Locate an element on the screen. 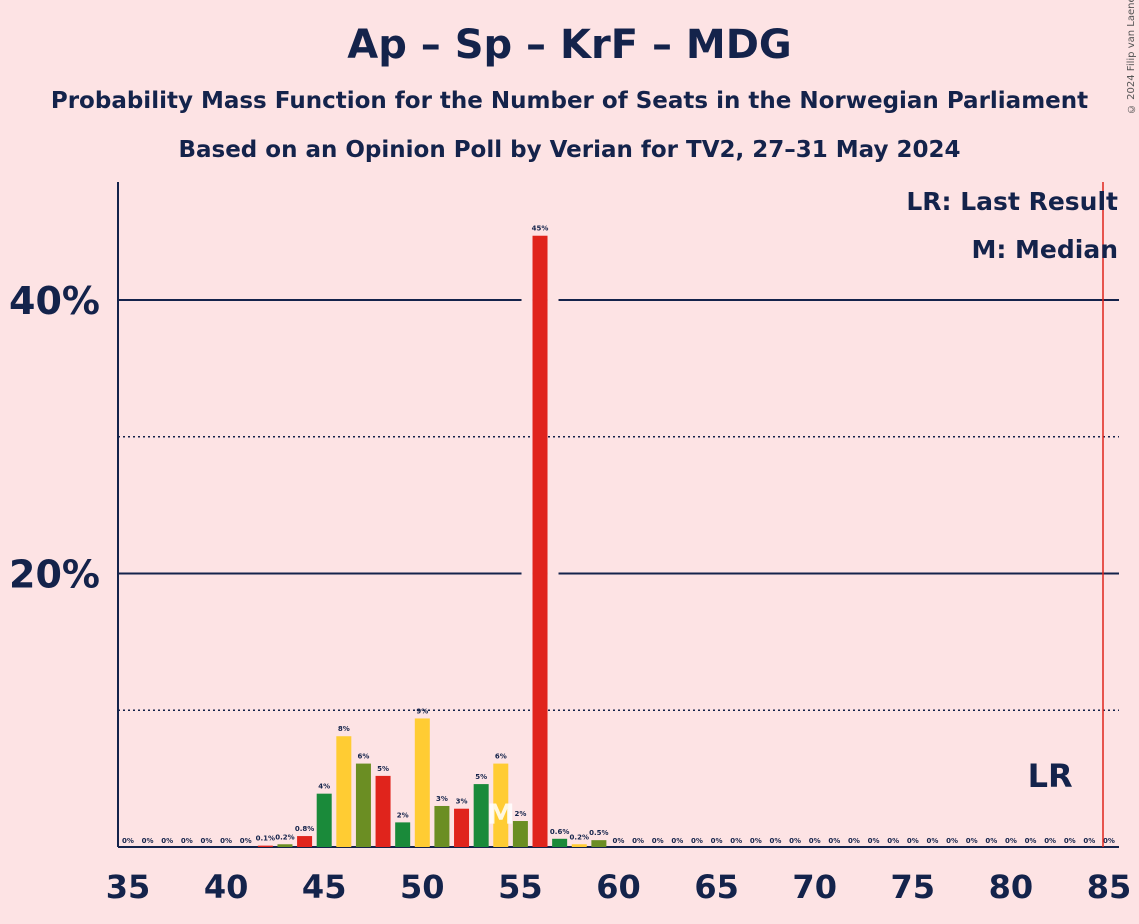 This screenshot has width=1139, height=924. x-tick-label: 50 is located at coordinates (422, 887).